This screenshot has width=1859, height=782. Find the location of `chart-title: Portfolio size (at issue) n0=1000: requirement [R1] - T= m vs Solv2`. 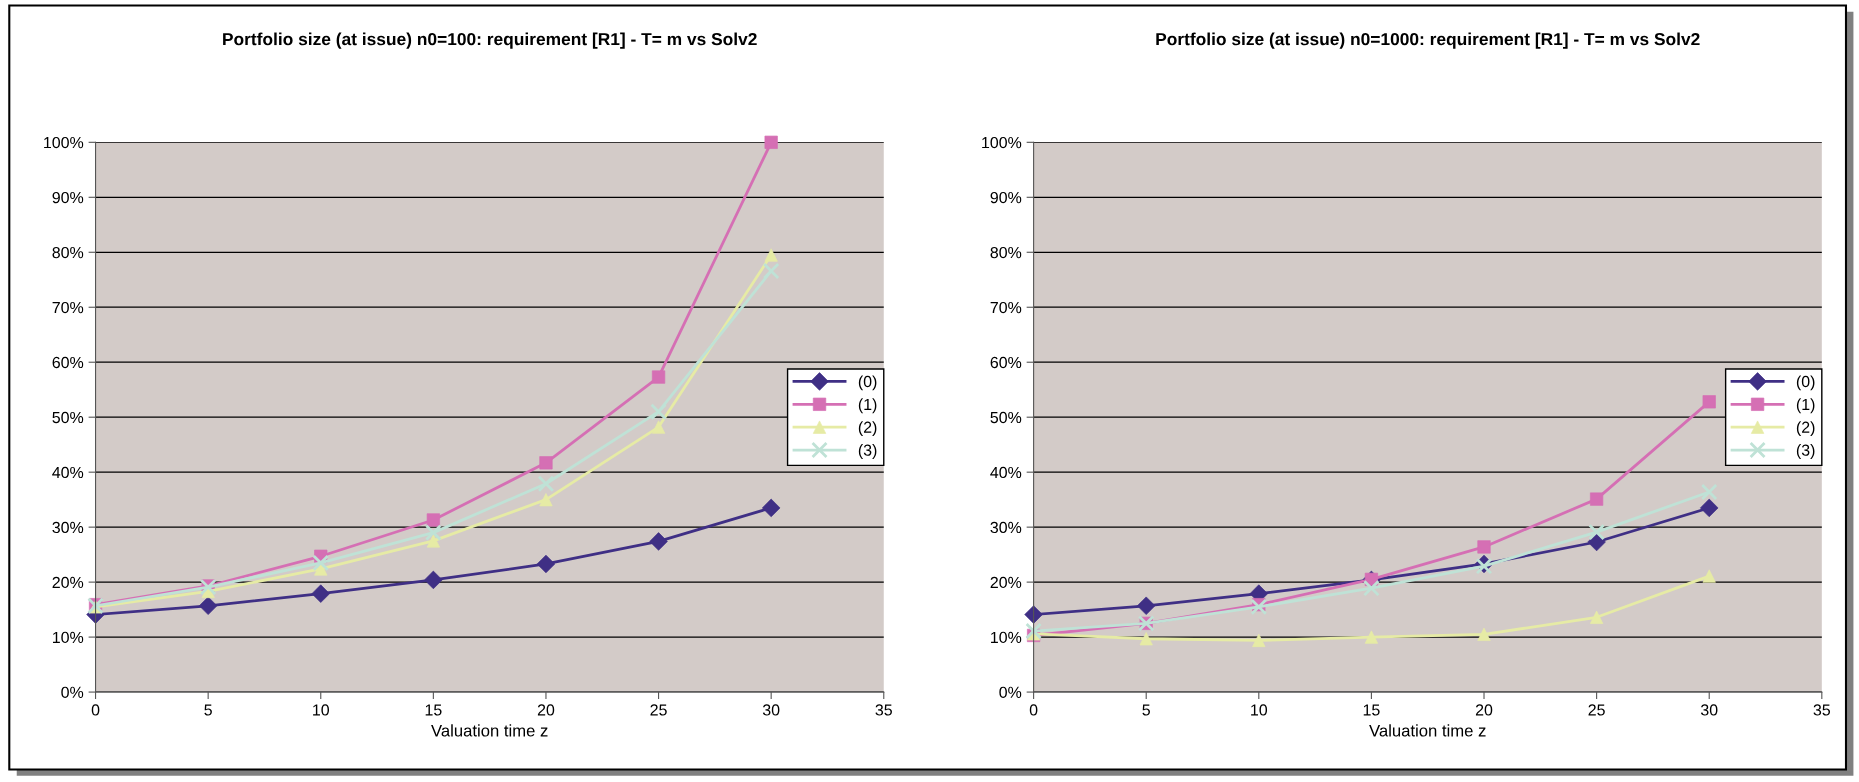

chart-title: Portfolio size (at issue) n0=1000: requirement [R1] - T= m vs Solv2 is located at coordinates (1428, 40).